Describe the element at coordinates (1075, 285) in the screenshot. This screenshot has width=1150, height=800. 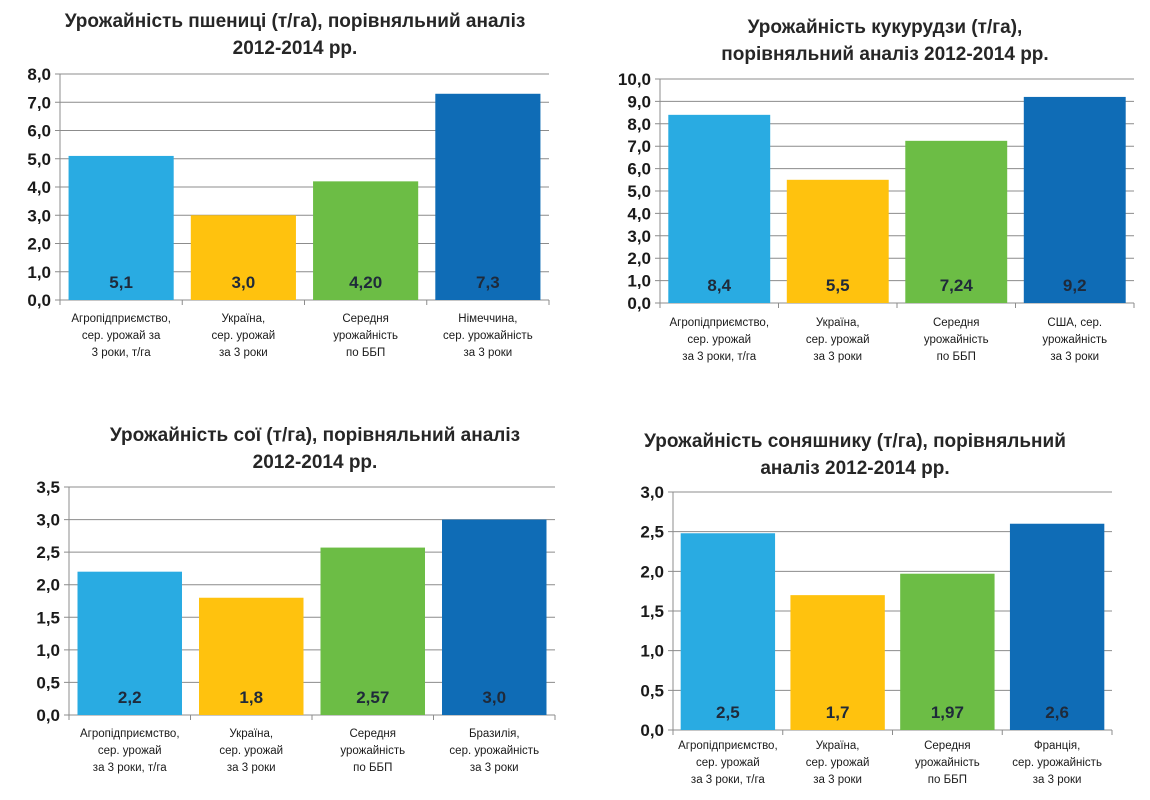
I see `data-label: 9,2` at that location.